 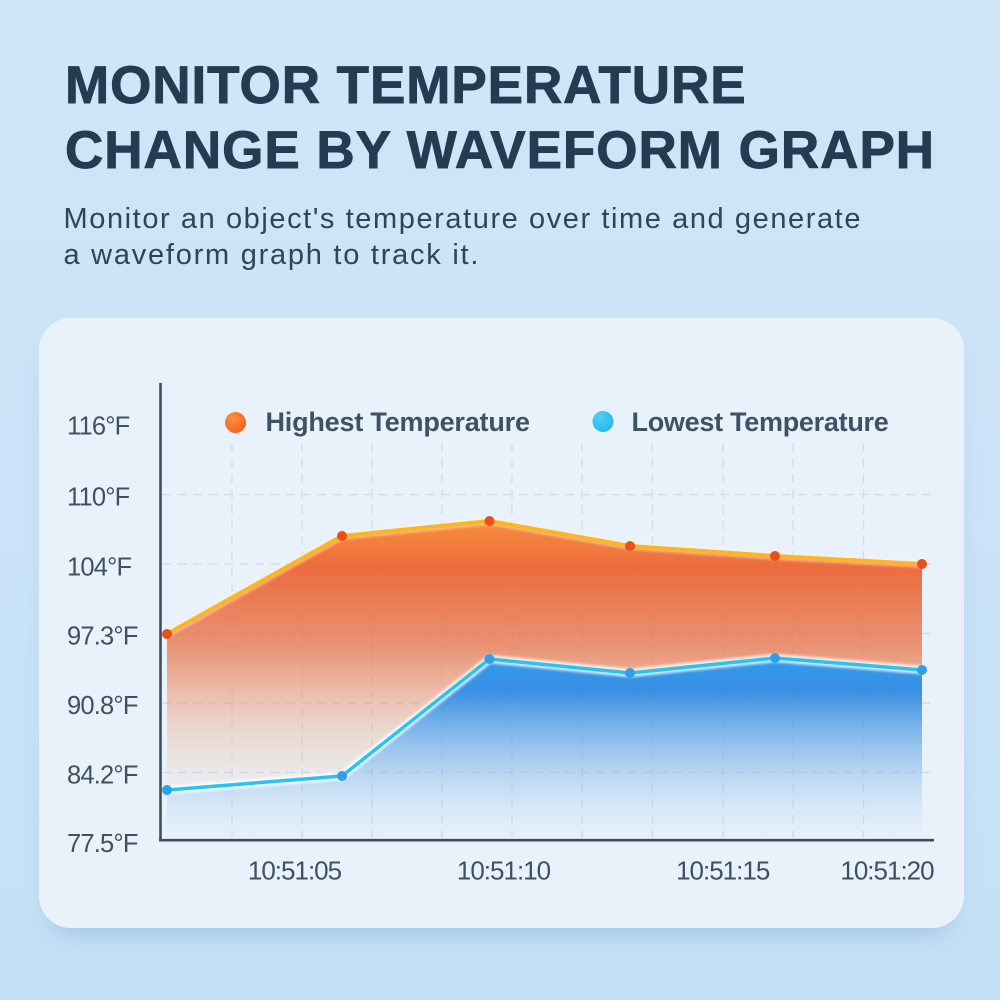 What do you see at coordinates (504, 871) in the screenshot?
I see `svg-text: 10:51:10` at bounding box center [504, 871].